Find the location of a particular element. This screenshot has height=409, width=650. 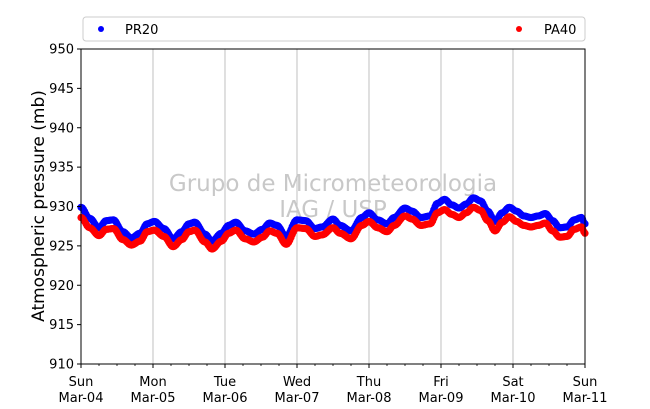

x-tick-day: Wed is located at coordinates (297, 382).